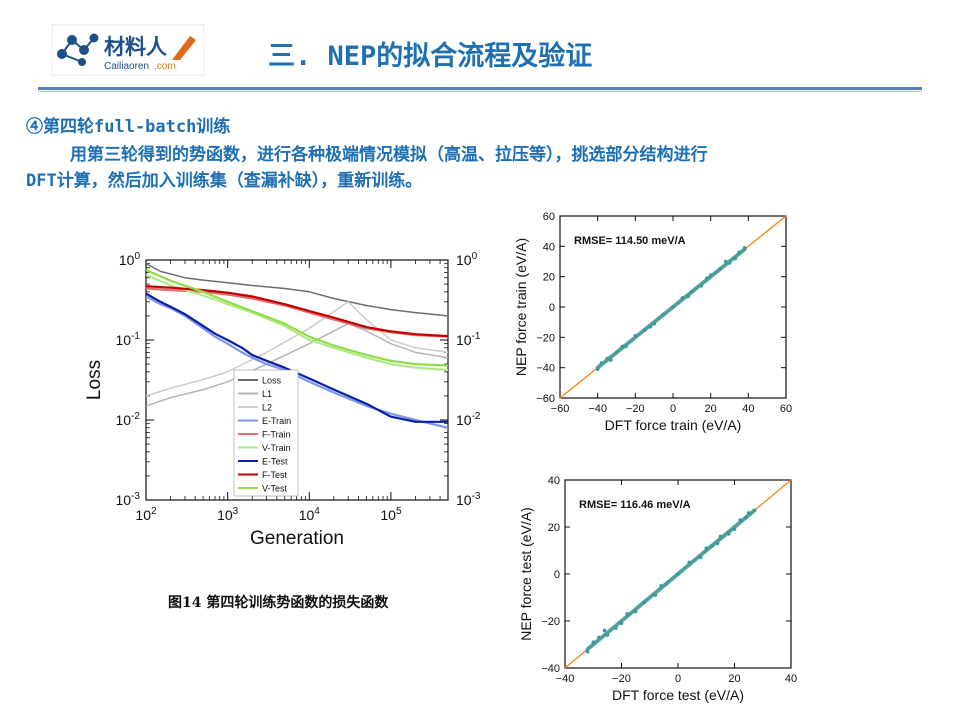 This screenshot has width=960, height=720. What do you see at coordinates (94, 380) in the screenshot?
I see `y-axis-label: Loss` at bounding box center [94, 380].